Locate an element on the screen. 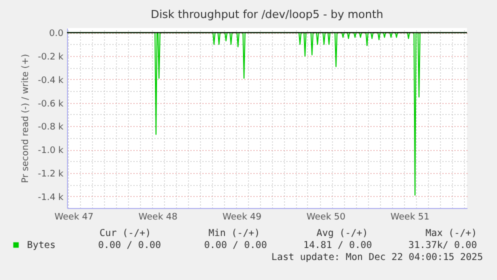 This screenshot has width=497, height=280. chart-title: Disk throughput for /dev/loop5 - by month is located at coordinates (267, 14).